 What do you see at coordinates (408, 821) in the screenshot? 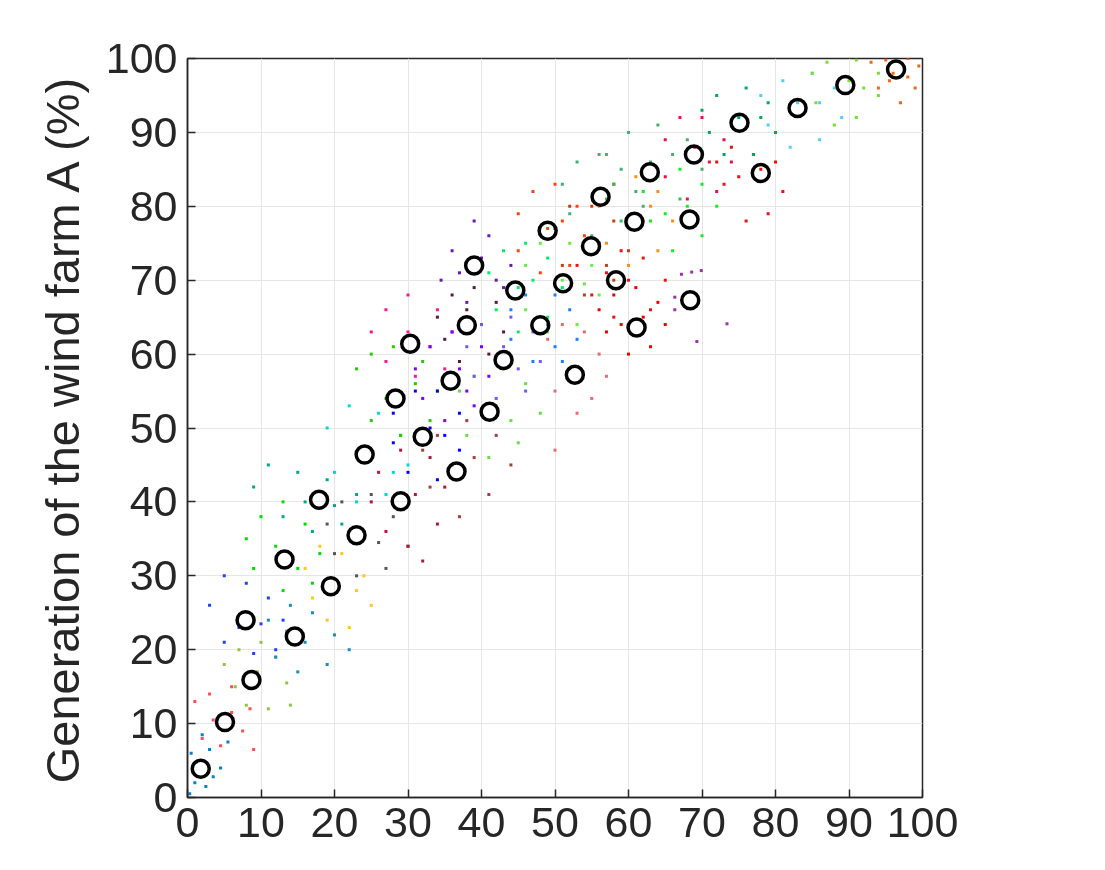
I see `x-tick-label: 30` at bounding box center [408, 821].